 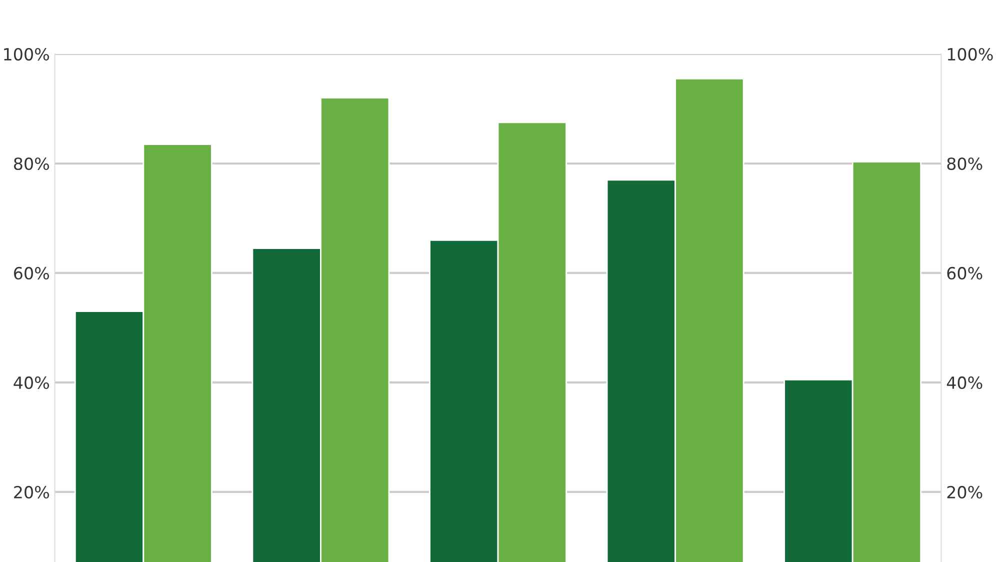 I want to click on y2-tick-label: 100%, so click(x=970, y=54).